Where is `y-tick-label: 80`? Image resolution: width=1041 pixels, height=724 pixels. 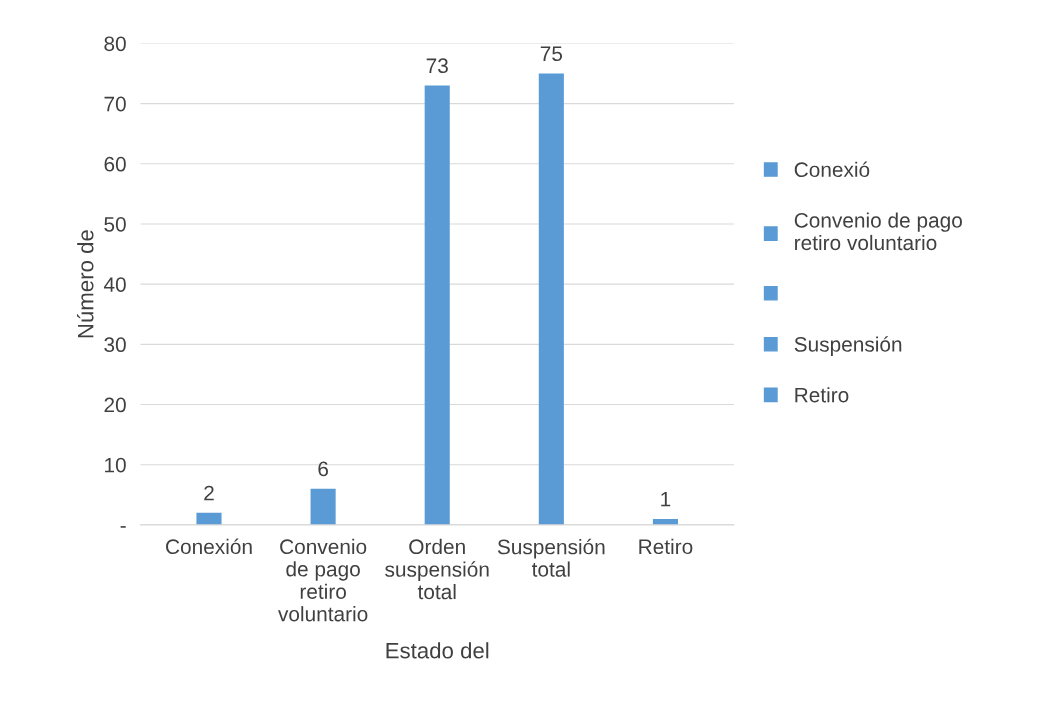
y-tick-label: 80 is located at coordinates (115, 44).